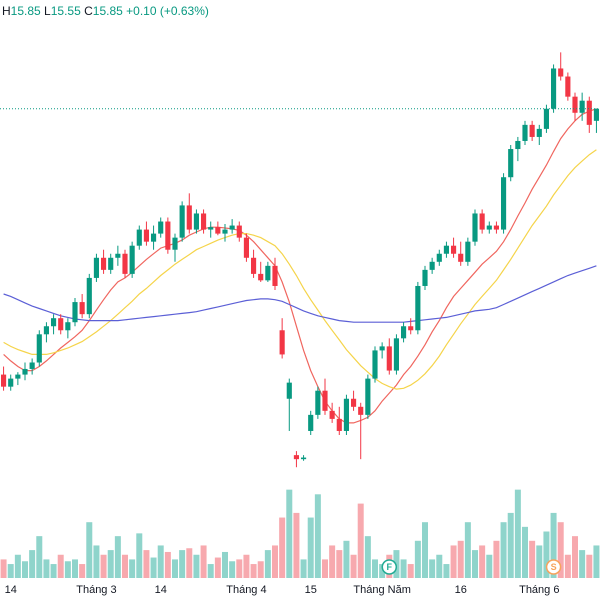 Image resolution: width=600 pixels, height=600 pixels. Describe the element at coordinates (65, 11) in the screenshot. I see `legend-value: 15.55` at that location.